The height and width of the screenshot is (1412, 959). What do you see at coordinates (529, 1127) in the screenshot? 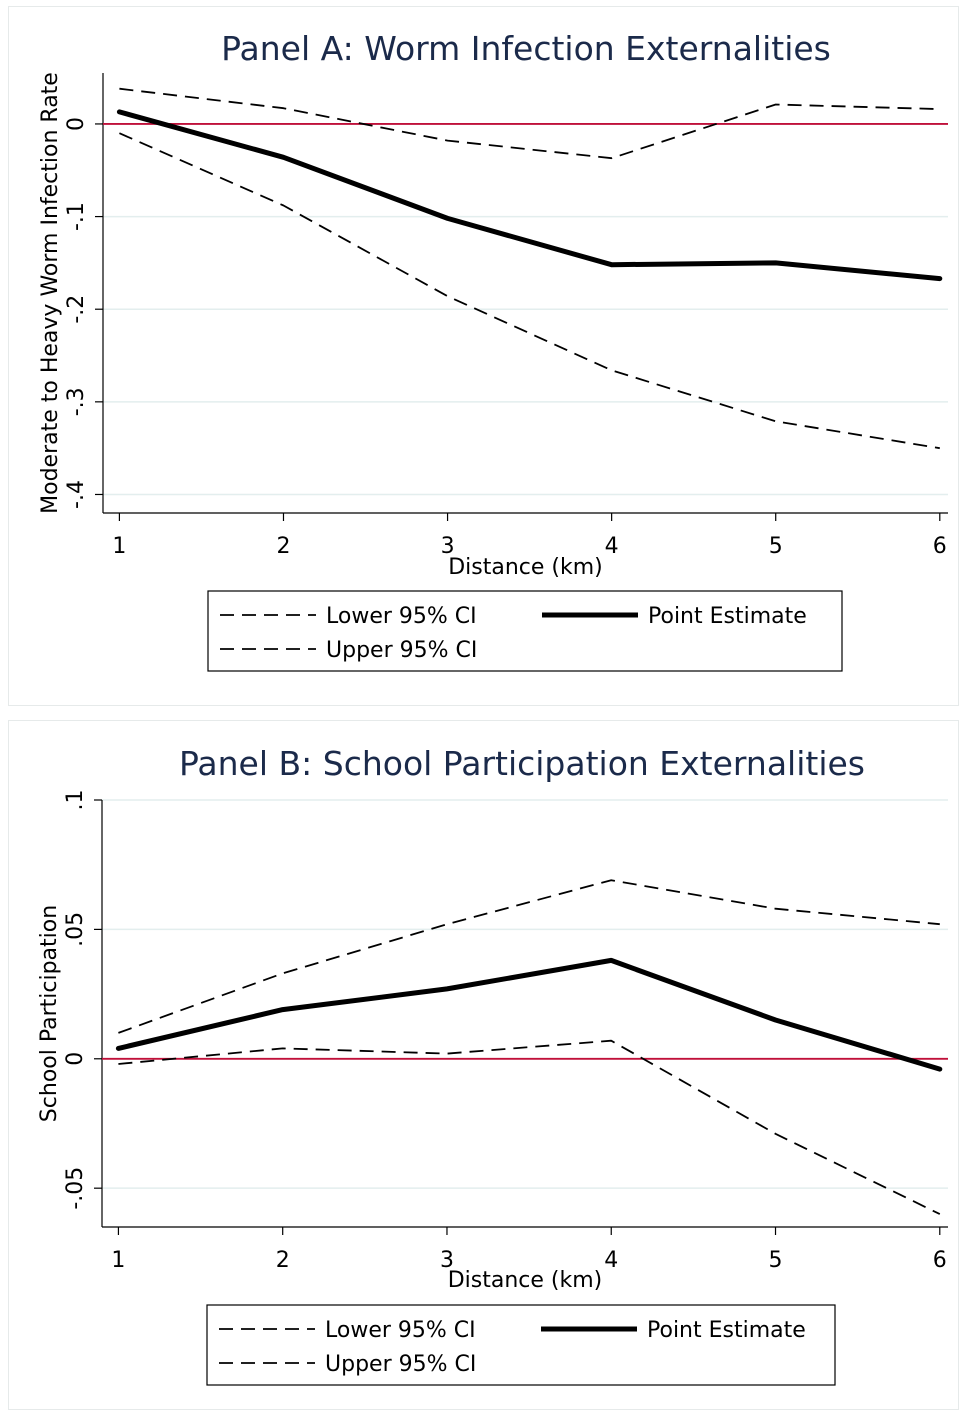
I see `series-line-lower-95-ci` at bounding box center [529, 1127].